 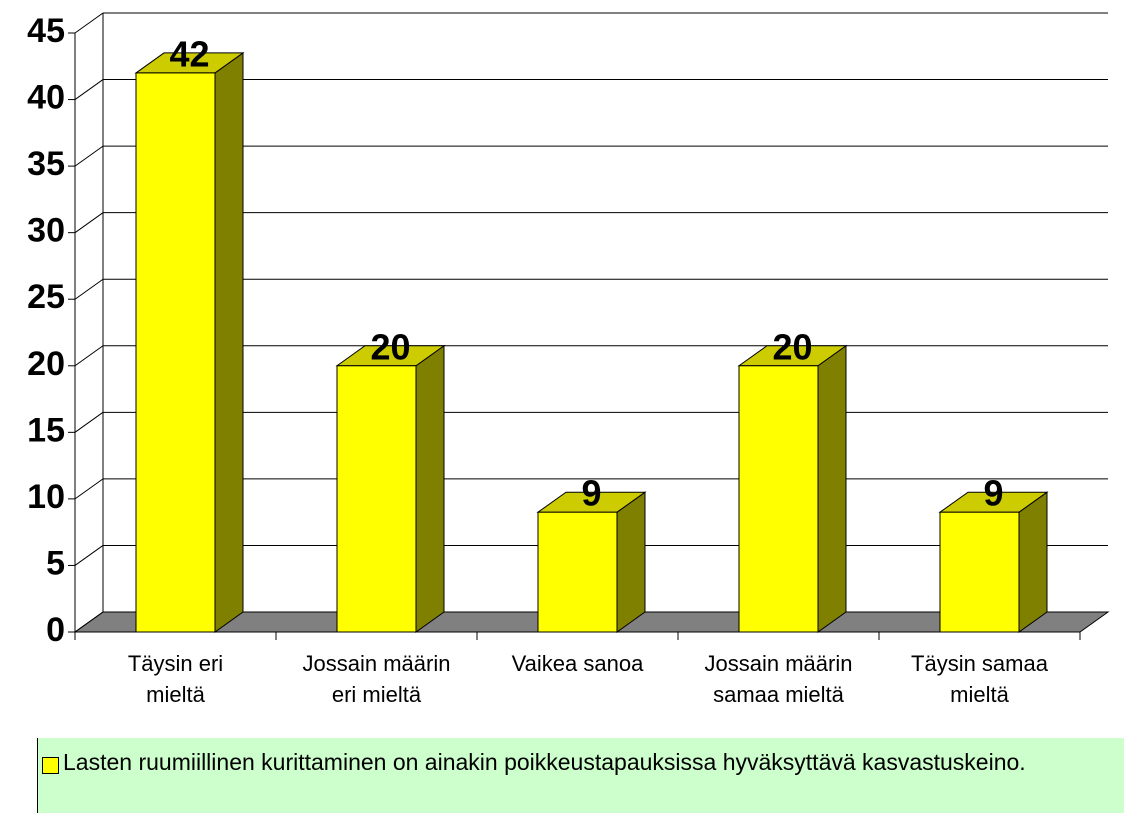 What do you see at coordinates (46, 430) in the screenshot?
I see `y-tick-label: 15` at bounding box center [46, 430].